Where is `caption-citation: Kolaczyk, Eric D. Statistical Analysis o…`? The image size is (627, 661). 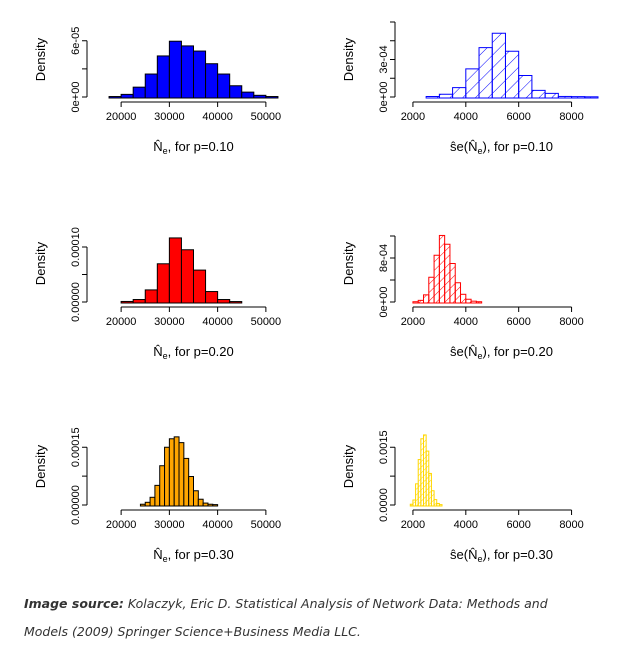
caption-citation: Kolaczyk, Eric D. Statistical Analysis o… is located at coordinates (335, 603).